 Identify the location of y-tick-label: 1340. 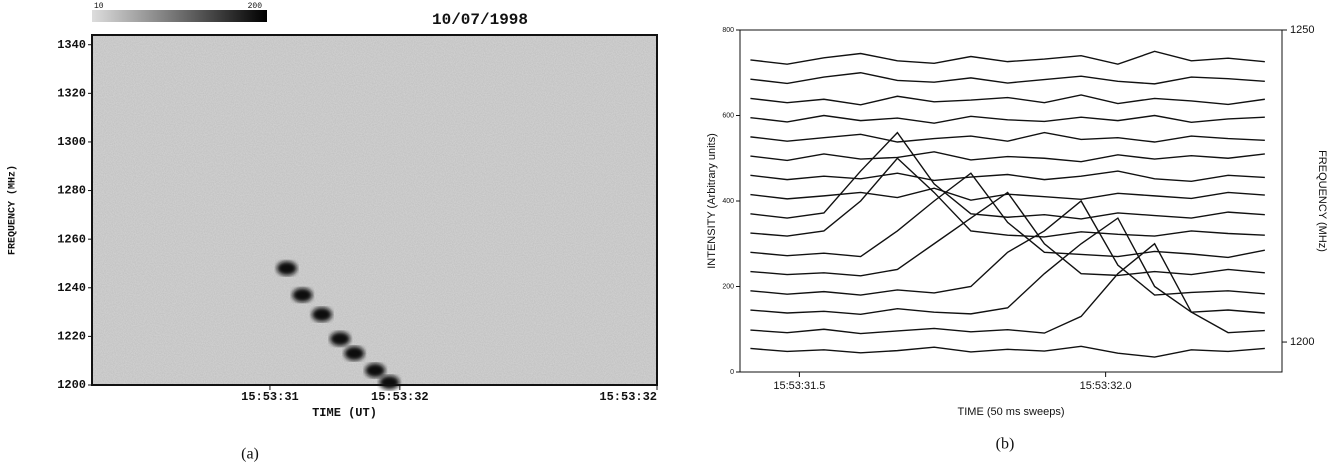
(71, 45).